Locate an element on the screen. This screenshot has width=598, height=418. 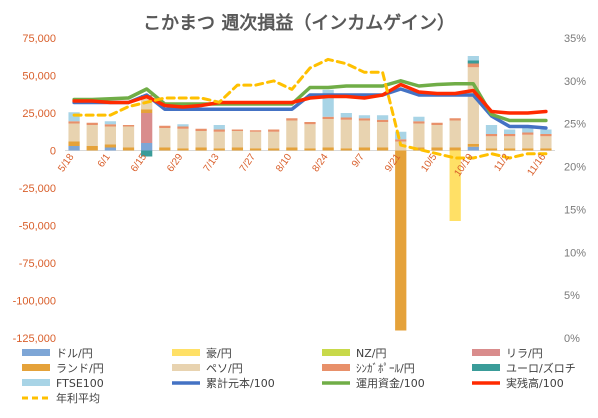
legend-label: ランド/円 is located at coordinates (80, 368).